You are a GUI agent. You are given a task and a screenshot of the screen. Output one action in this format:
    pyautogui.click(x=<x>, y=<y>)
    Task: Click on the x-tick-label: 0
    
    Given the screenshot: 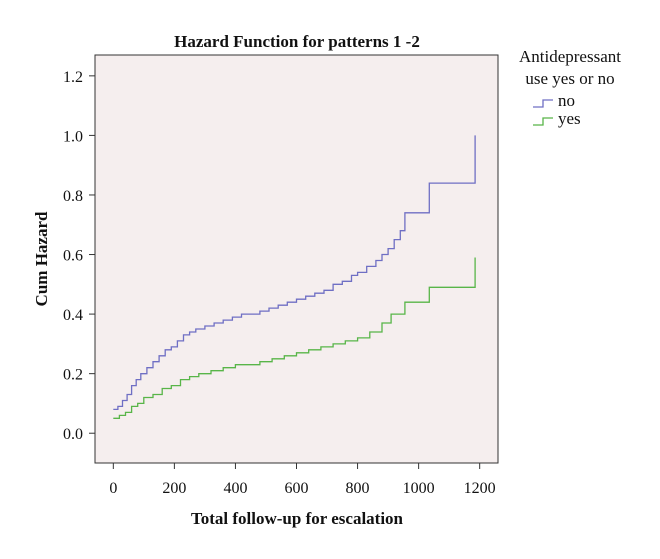 What is the action you would take?
    pyautogui.click(x=113, y=488)
    